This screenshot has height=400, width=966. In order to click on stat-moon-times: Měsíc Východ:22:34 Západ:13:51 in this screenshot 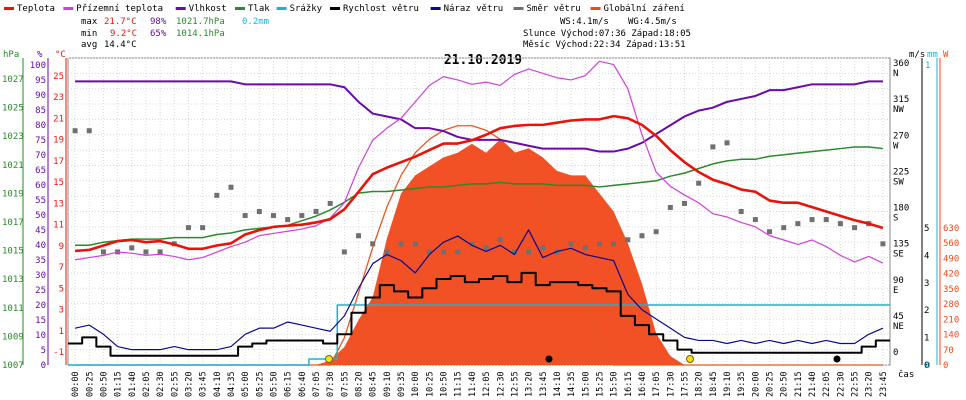, I will do `click(604, 45)`.